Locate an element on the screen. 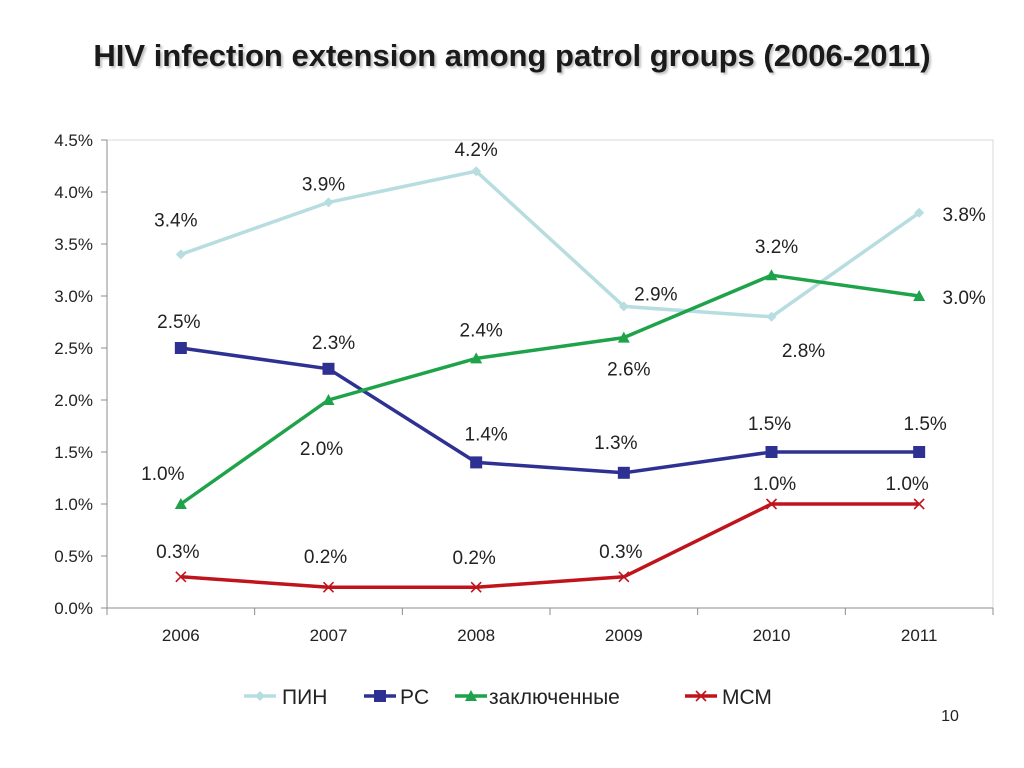  series-line-мсм is located at coordinates (550, 545).